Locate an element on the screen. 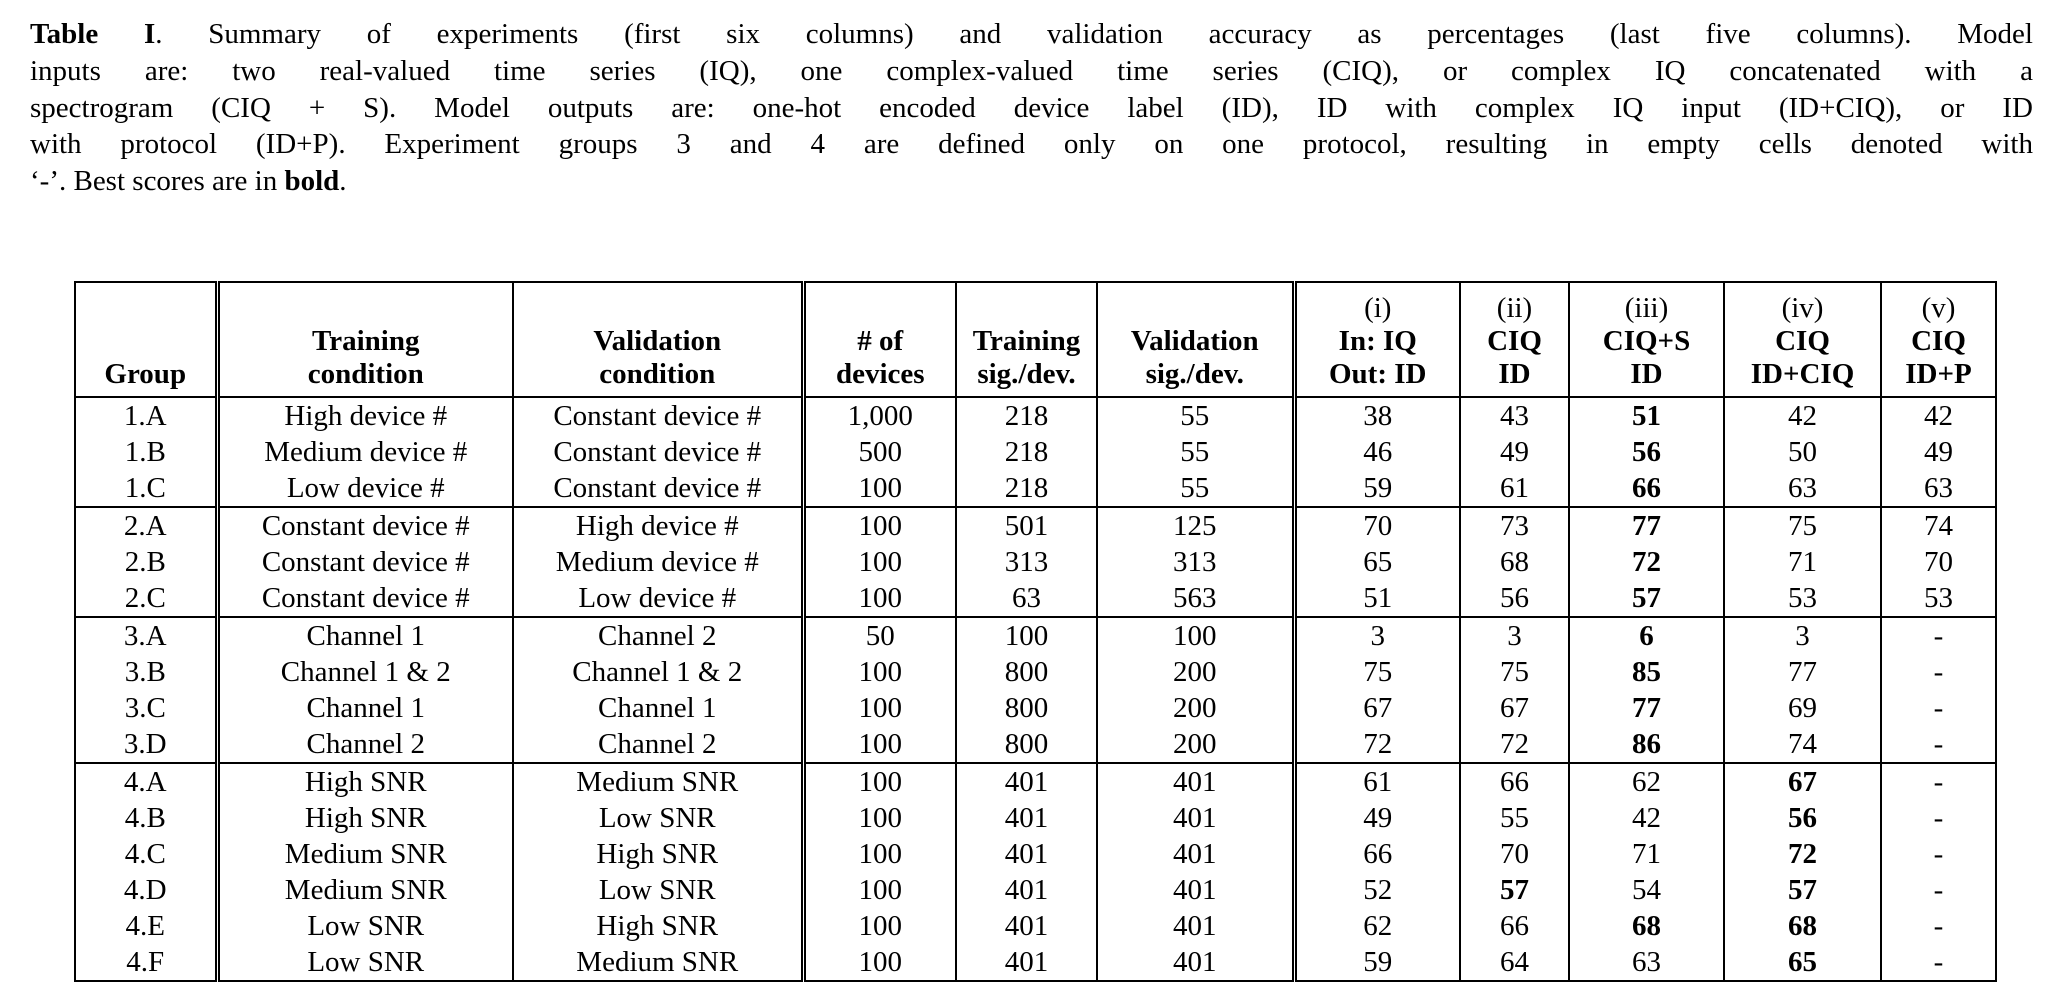  cell-acc-v: 49 is located at coordinates (1938, 452).